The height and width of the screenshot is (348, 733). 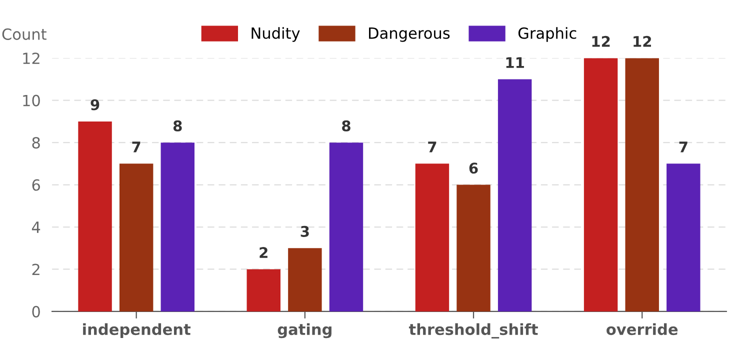 What do you see at coordinates (515, 62) in the screenshot?
I see `data-label: 11` at bounding box center [515, 62].